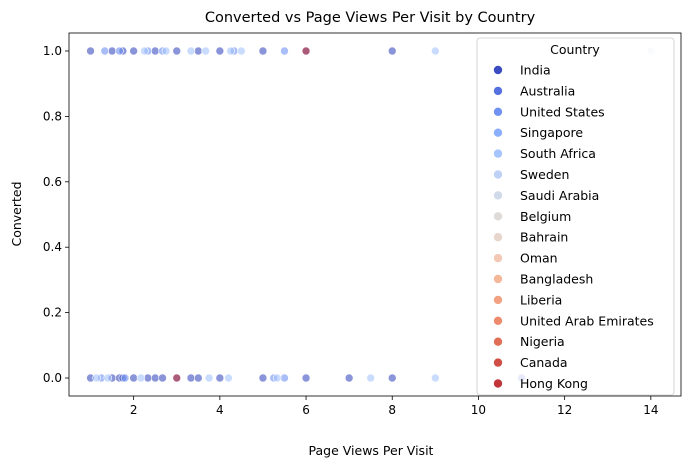  I want to click on legend-label: India, so click(535, 70).